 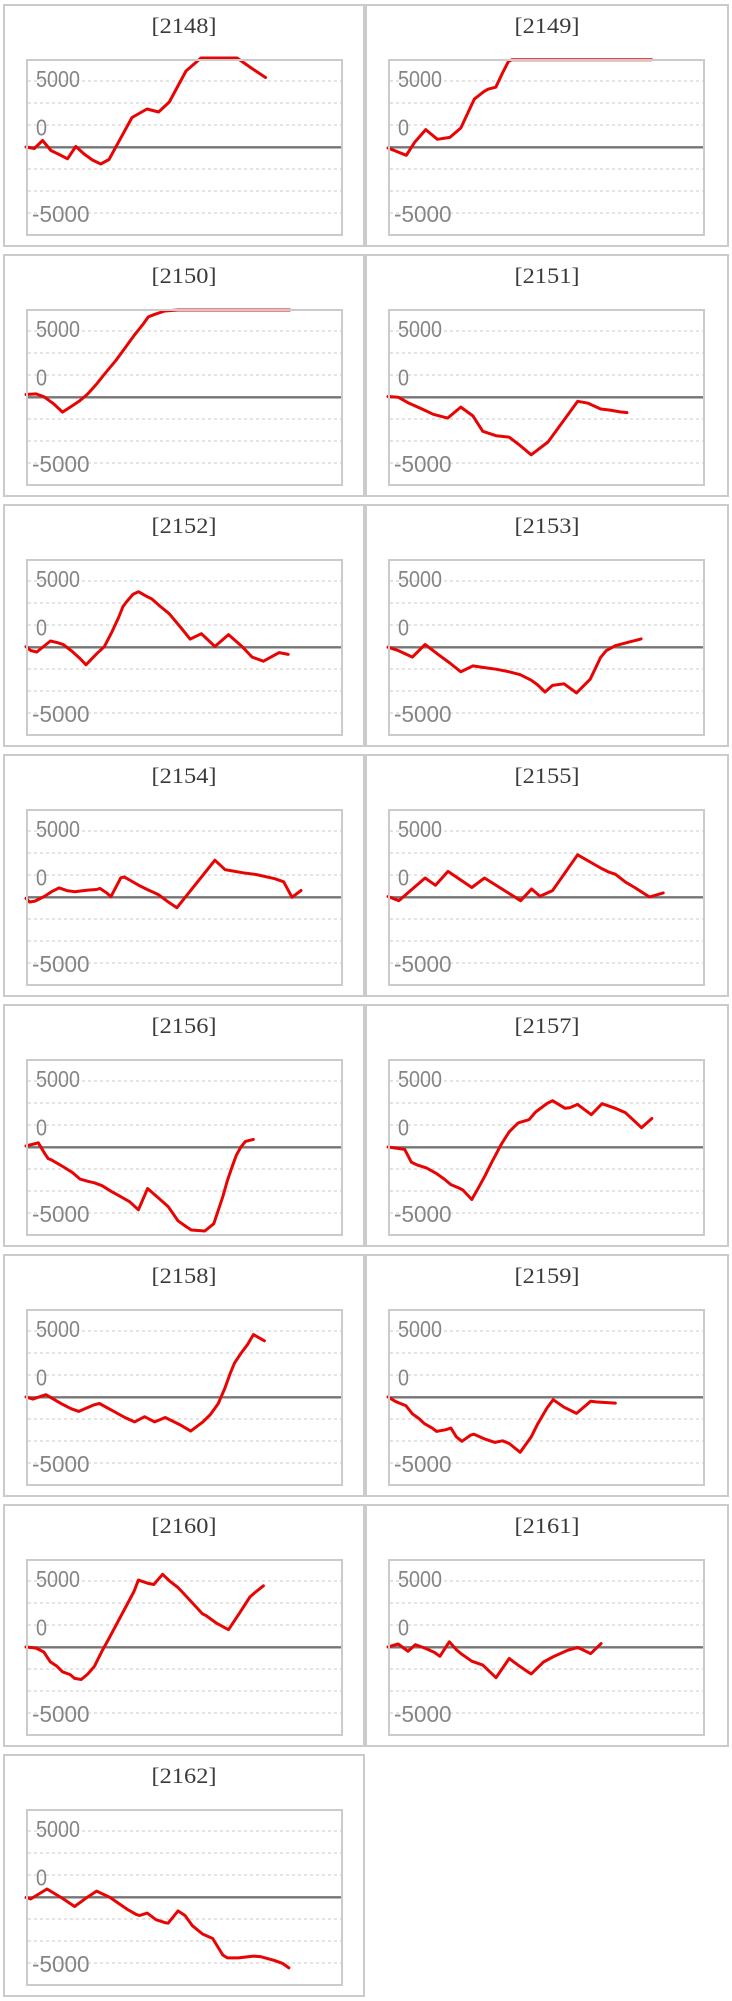 I want to click on svg-text: [2152], so click(x=184, y=525).